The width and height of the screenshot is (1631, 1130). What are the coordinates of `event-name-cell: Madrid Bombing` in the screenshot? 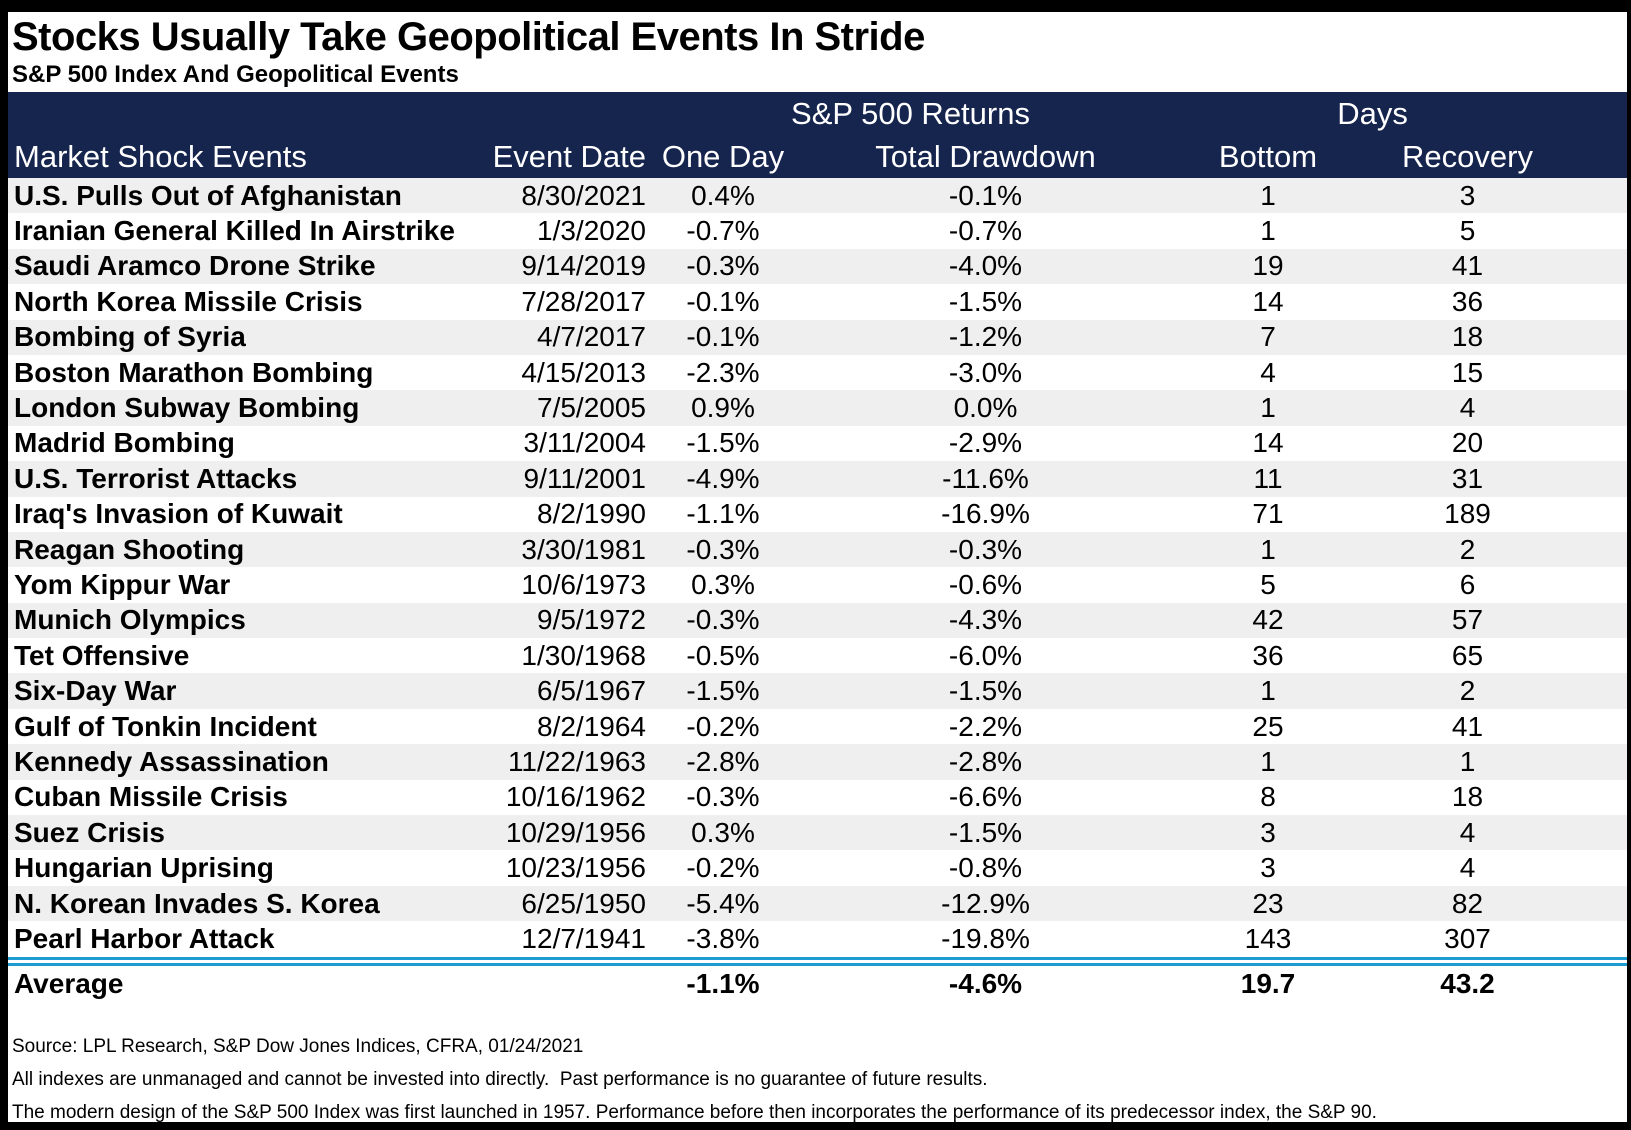 It's located at (241, 443).